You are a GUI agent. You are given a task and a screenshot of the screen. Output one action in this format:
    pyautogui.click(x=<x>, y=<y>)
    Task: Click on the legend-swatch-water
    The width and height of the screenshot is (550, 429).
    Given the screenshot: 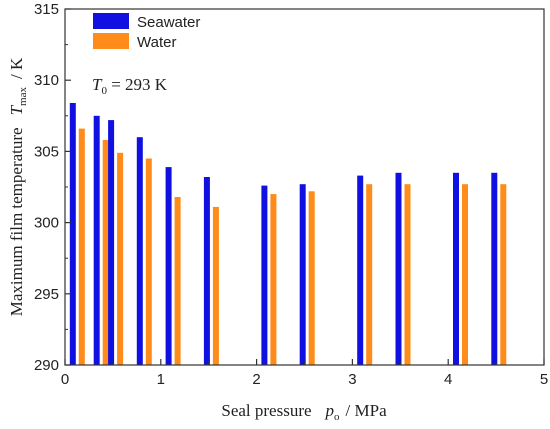 What is the action you would take?
    pyautogui.click(x=111, y=41)
    